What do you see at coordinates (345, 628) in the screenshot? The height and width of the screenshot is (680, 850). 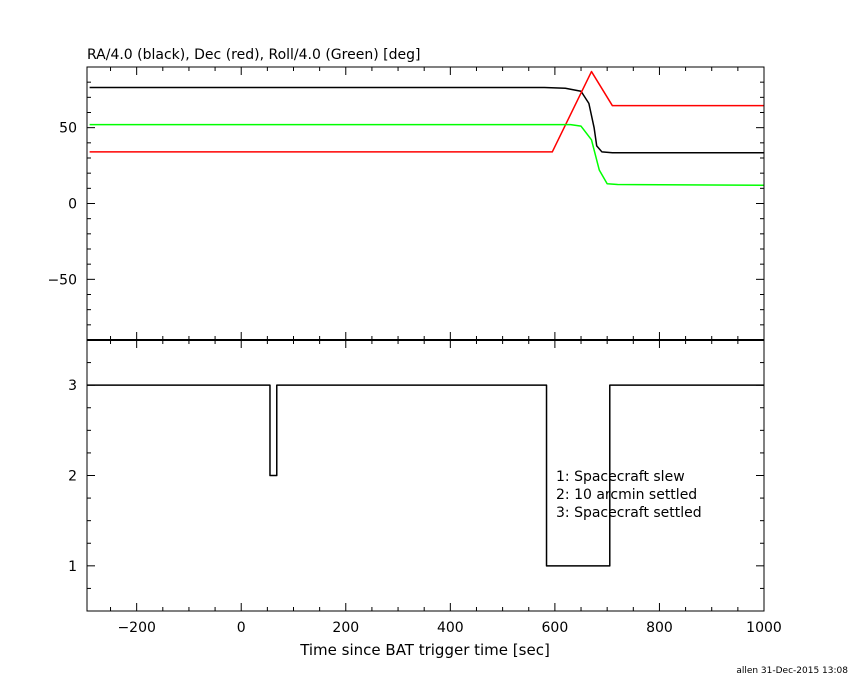 I see `bottom-x-tick-label: 200` at bounding box center [345, 628].